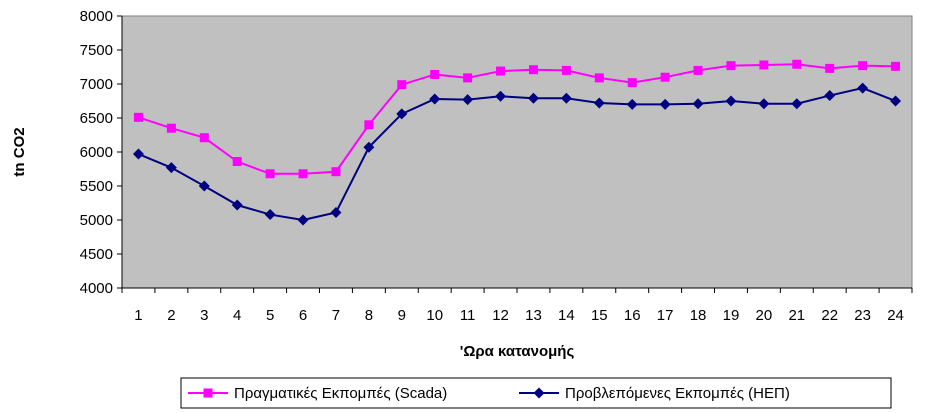 The width and height of the screenshot is (928, 413). Describe the element at coordinates (731, 315) in the screenshot. I see `x-tick-label: 19` at that location.